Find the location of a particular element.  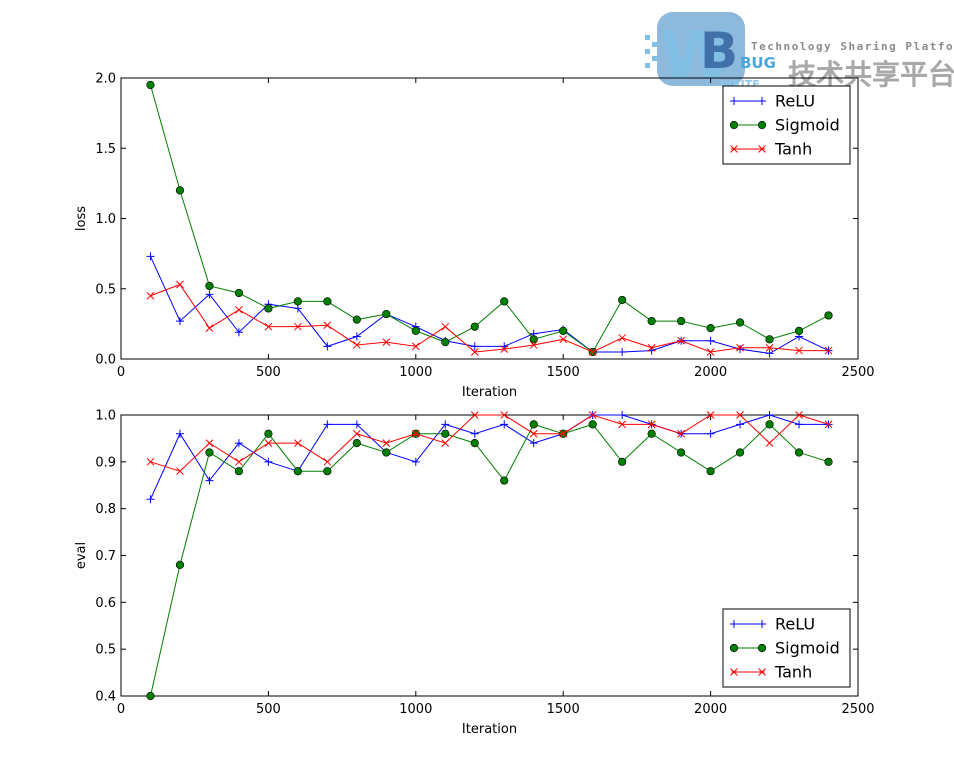

eval-x-tick-label: 0 is located at coordinates (121, 709).